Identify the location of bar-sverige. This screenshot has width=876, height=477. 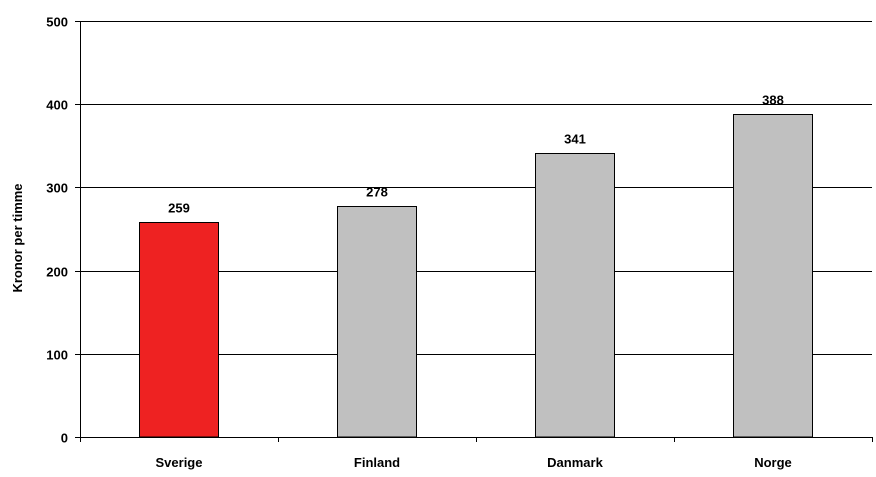
(179, 330).